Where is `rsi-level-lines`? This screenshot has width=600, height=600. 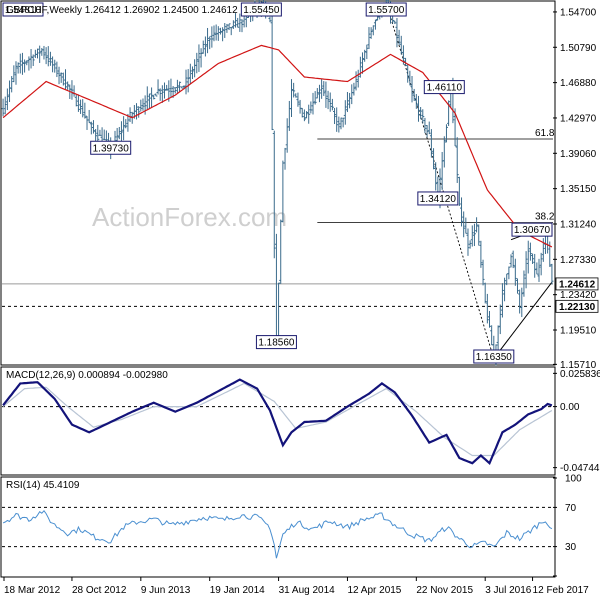 rsi-level-lines is located at coordinates (277, 527).